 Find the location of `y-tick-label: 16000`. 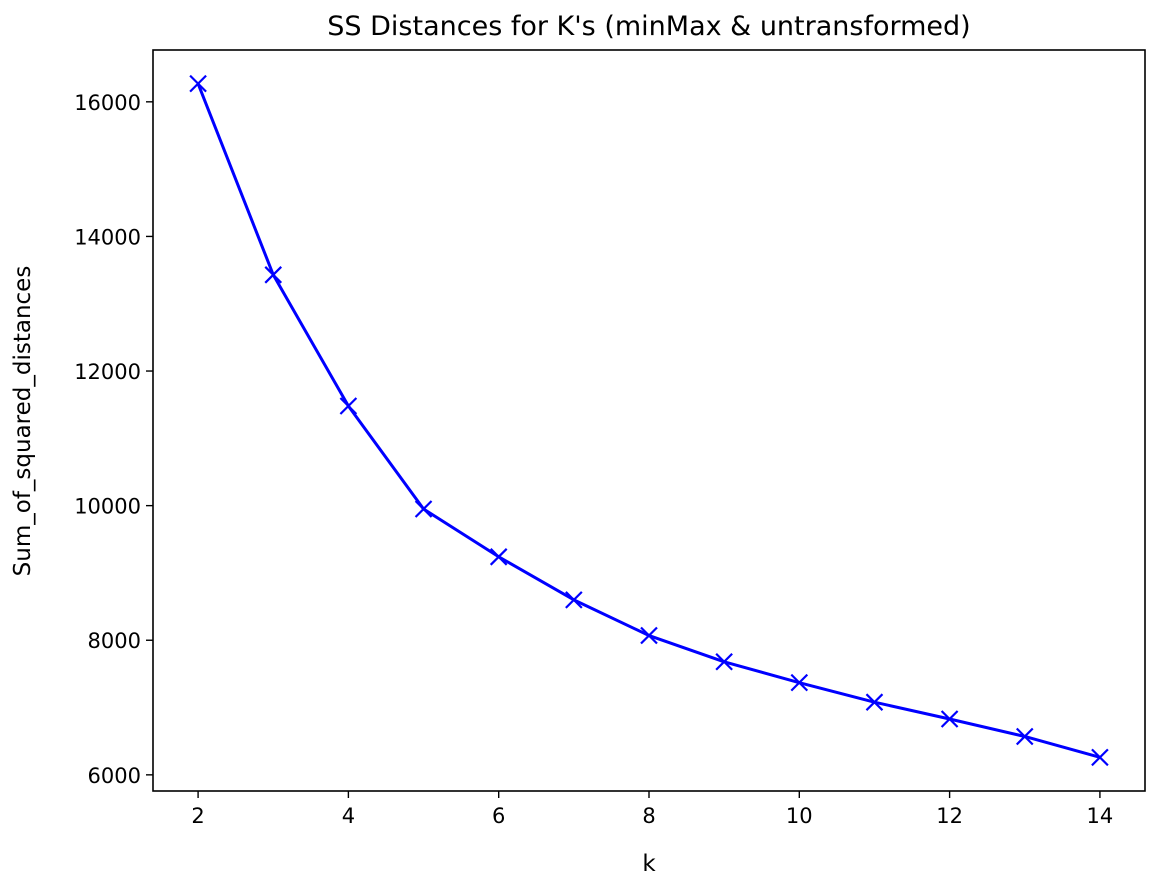

y-tick-label: 16000 is located at coordinates (107, 103).